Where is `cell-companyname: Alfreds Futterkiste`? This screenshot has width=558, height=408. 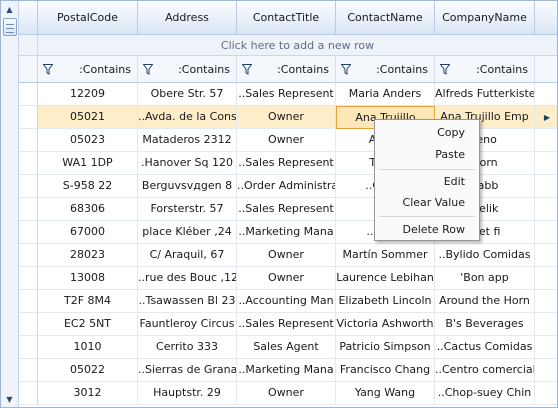 cell-companyname: Alfreds Futterkiste is located at coordinates (485, 94).